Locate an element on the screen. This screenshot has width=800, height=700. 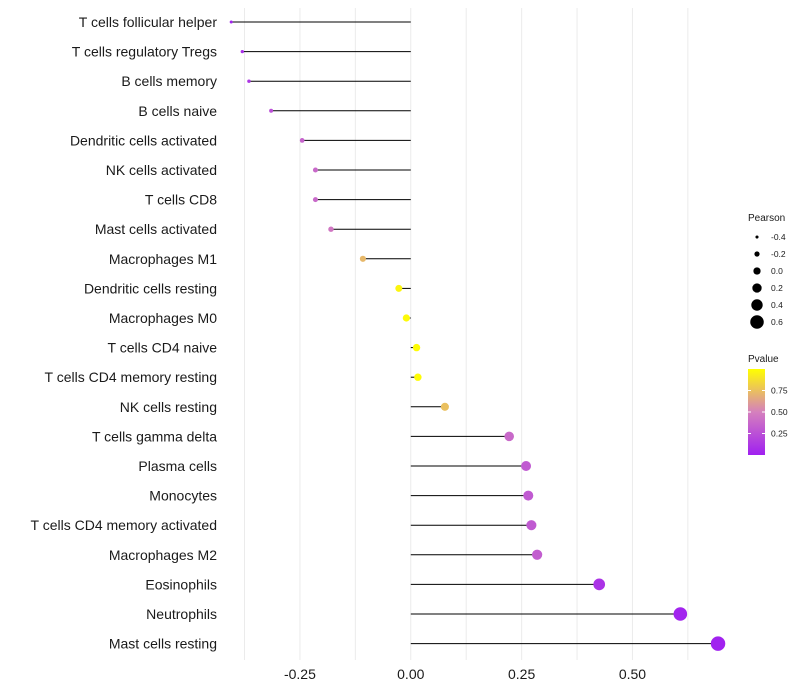
pearson-legend-title: Pearson is located at coordinates (766, 218).